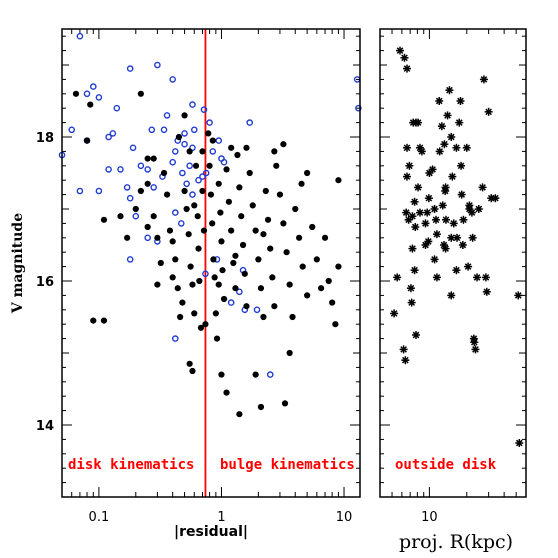  What do you see at coordinates (221, 517) in the screenshot?
I see `x-tick-label: 1` at bounding box center [221, 517].